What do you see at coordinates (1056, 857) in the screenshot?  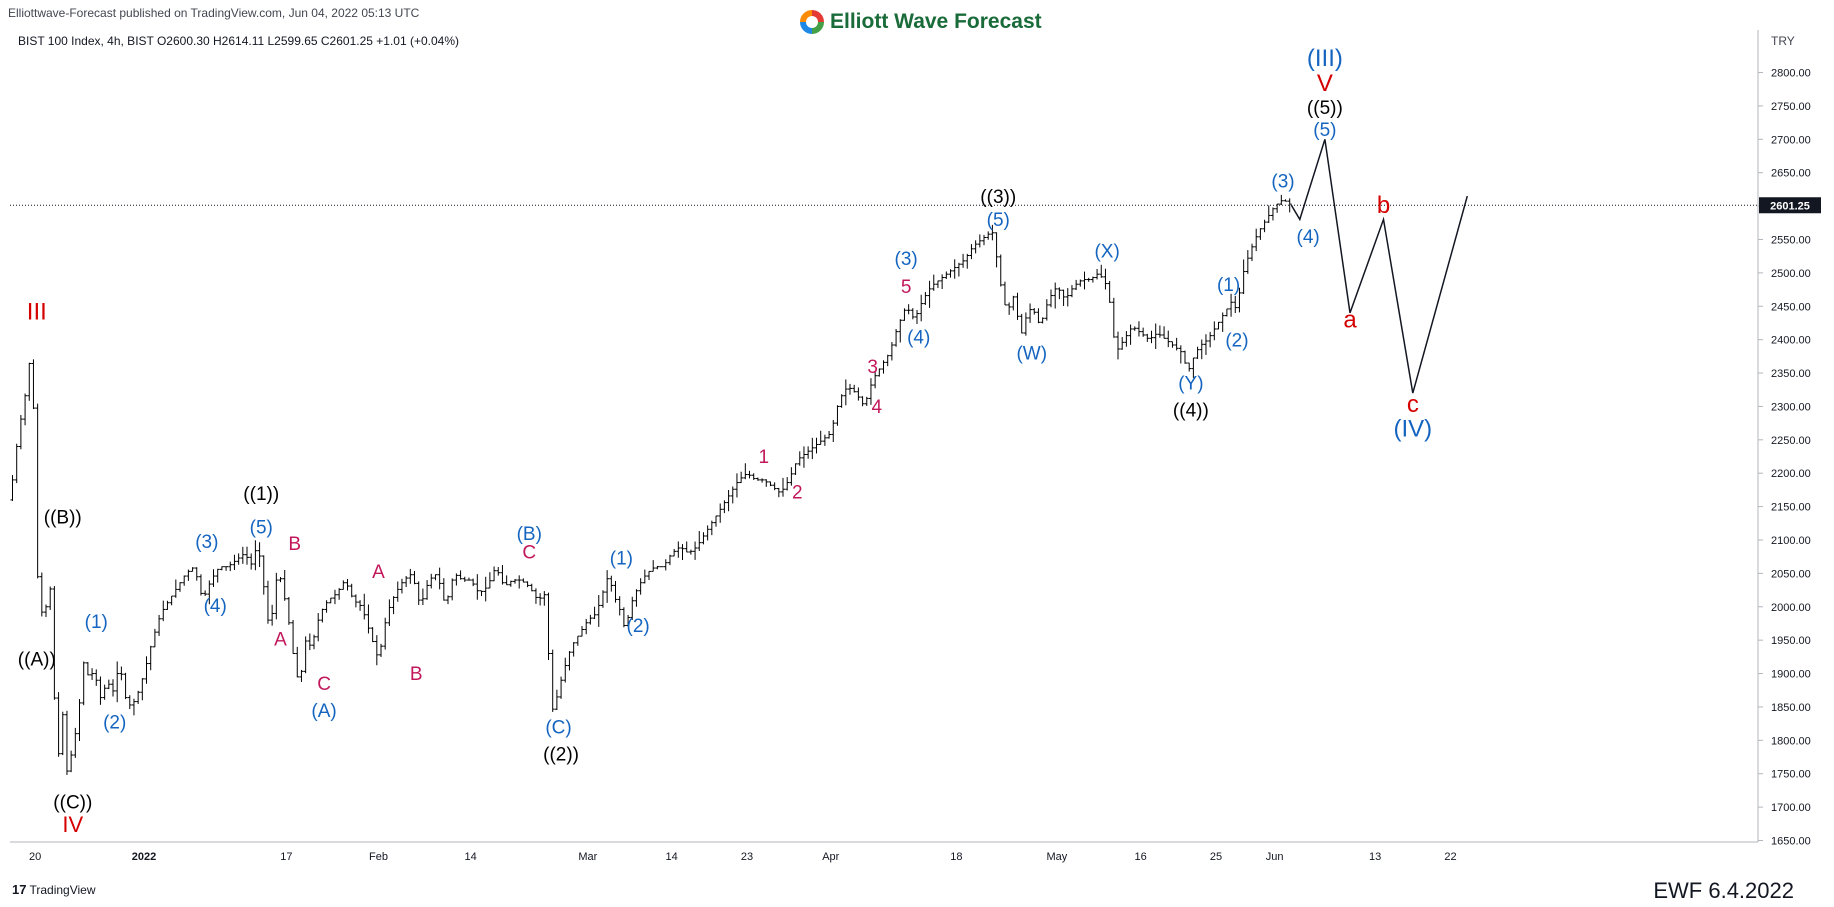 I see `x-tick-label: May` at bounding box center [1056, 857].